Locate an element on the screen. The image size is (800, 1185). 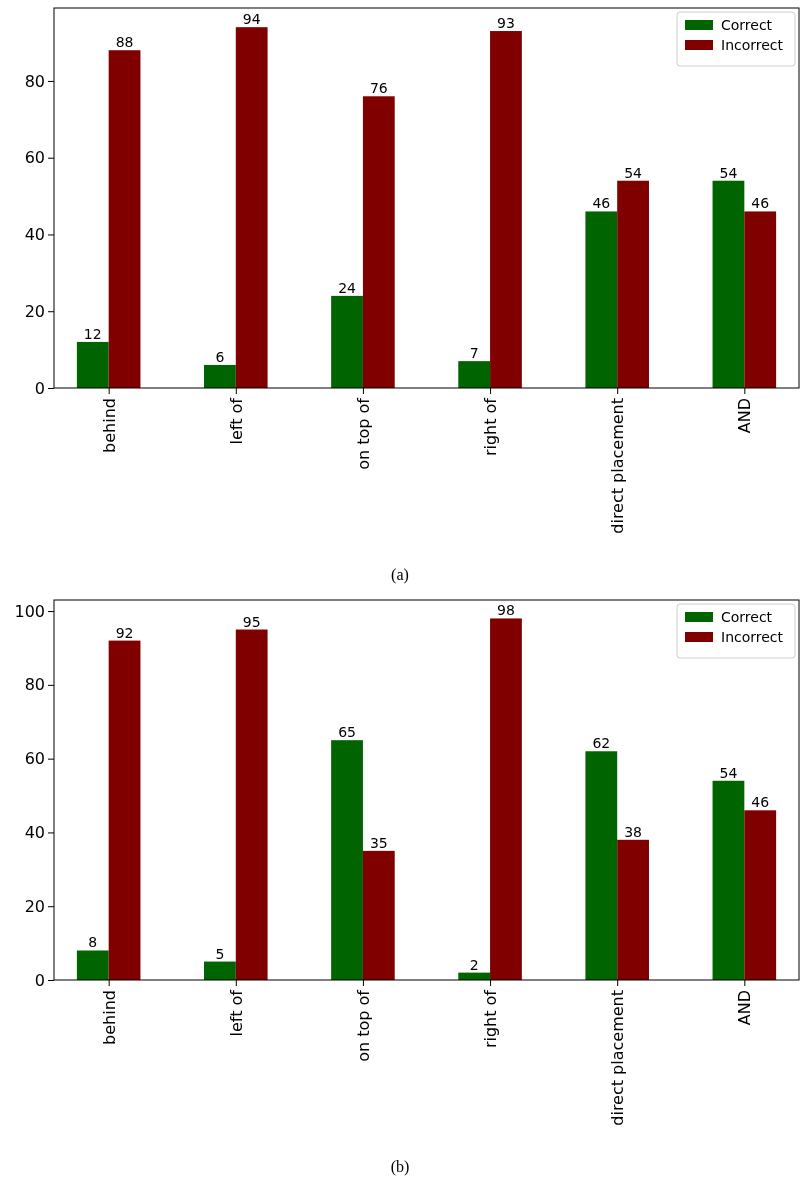
data-label: 7 is located at coordinates (474, 353).